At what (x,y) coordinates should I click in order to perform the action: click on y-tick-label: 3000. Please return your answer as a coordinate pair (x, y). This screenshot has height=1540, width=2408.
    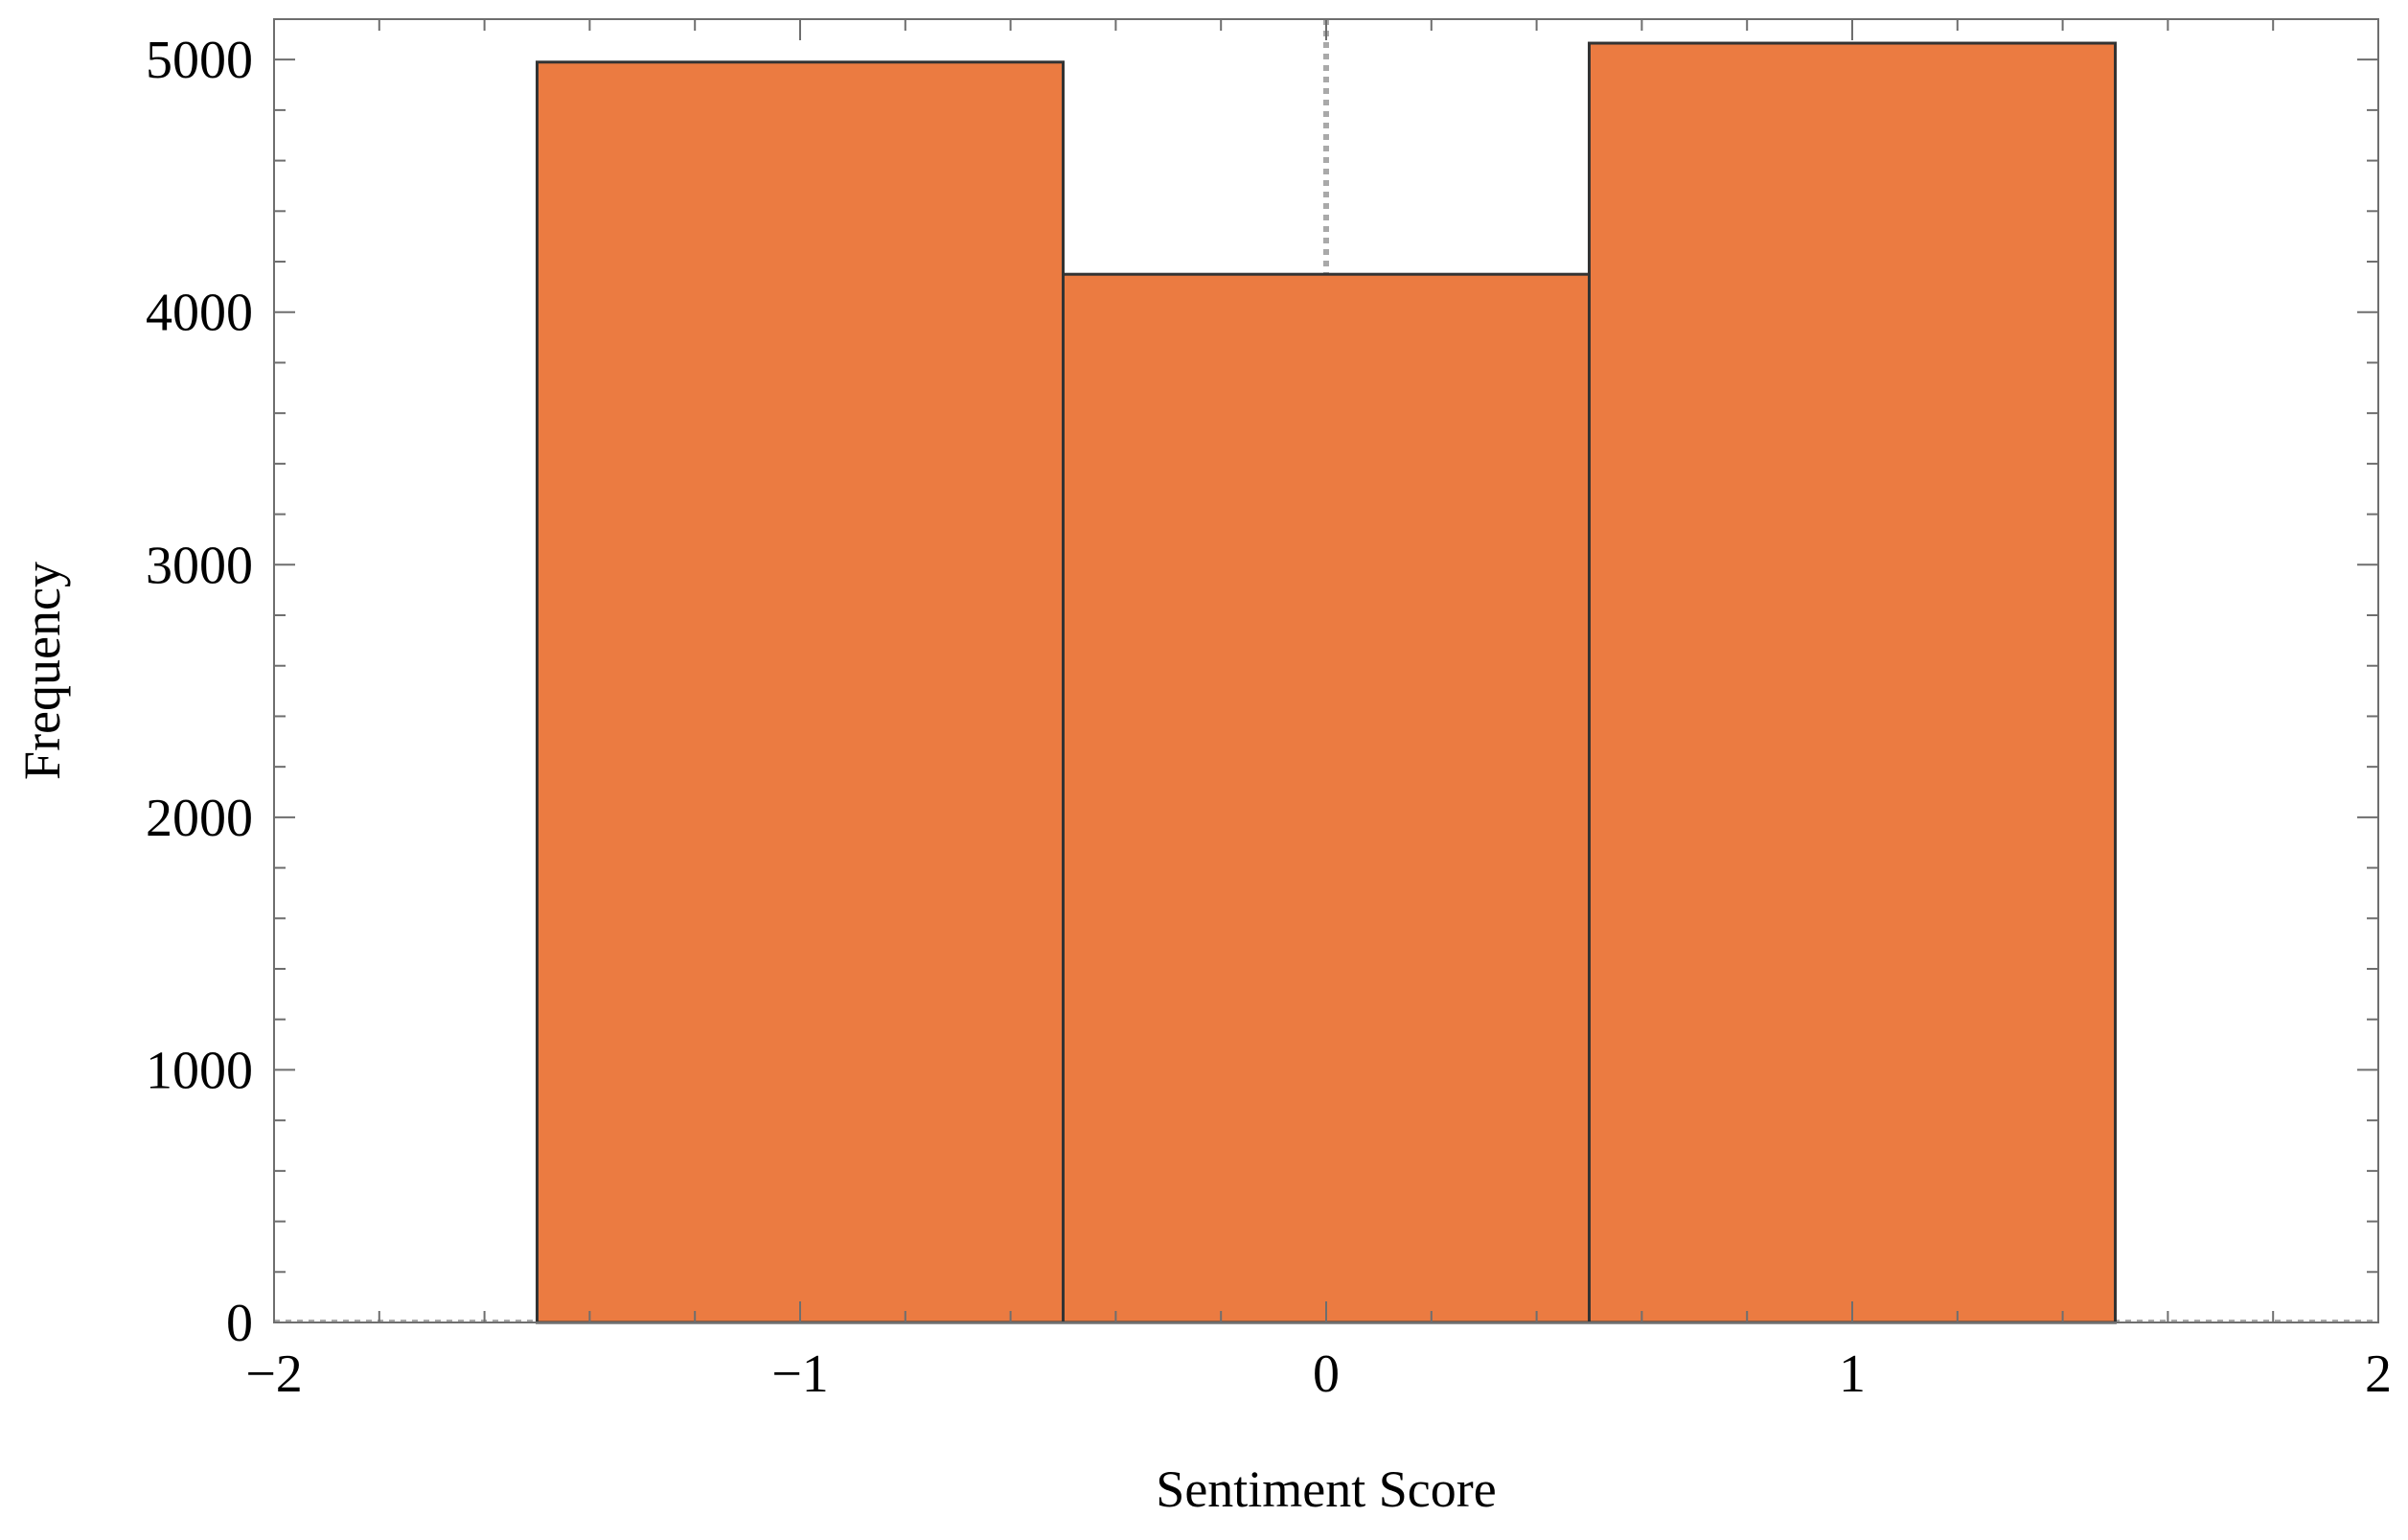
    Looking at the image, I should click on (200, 565).